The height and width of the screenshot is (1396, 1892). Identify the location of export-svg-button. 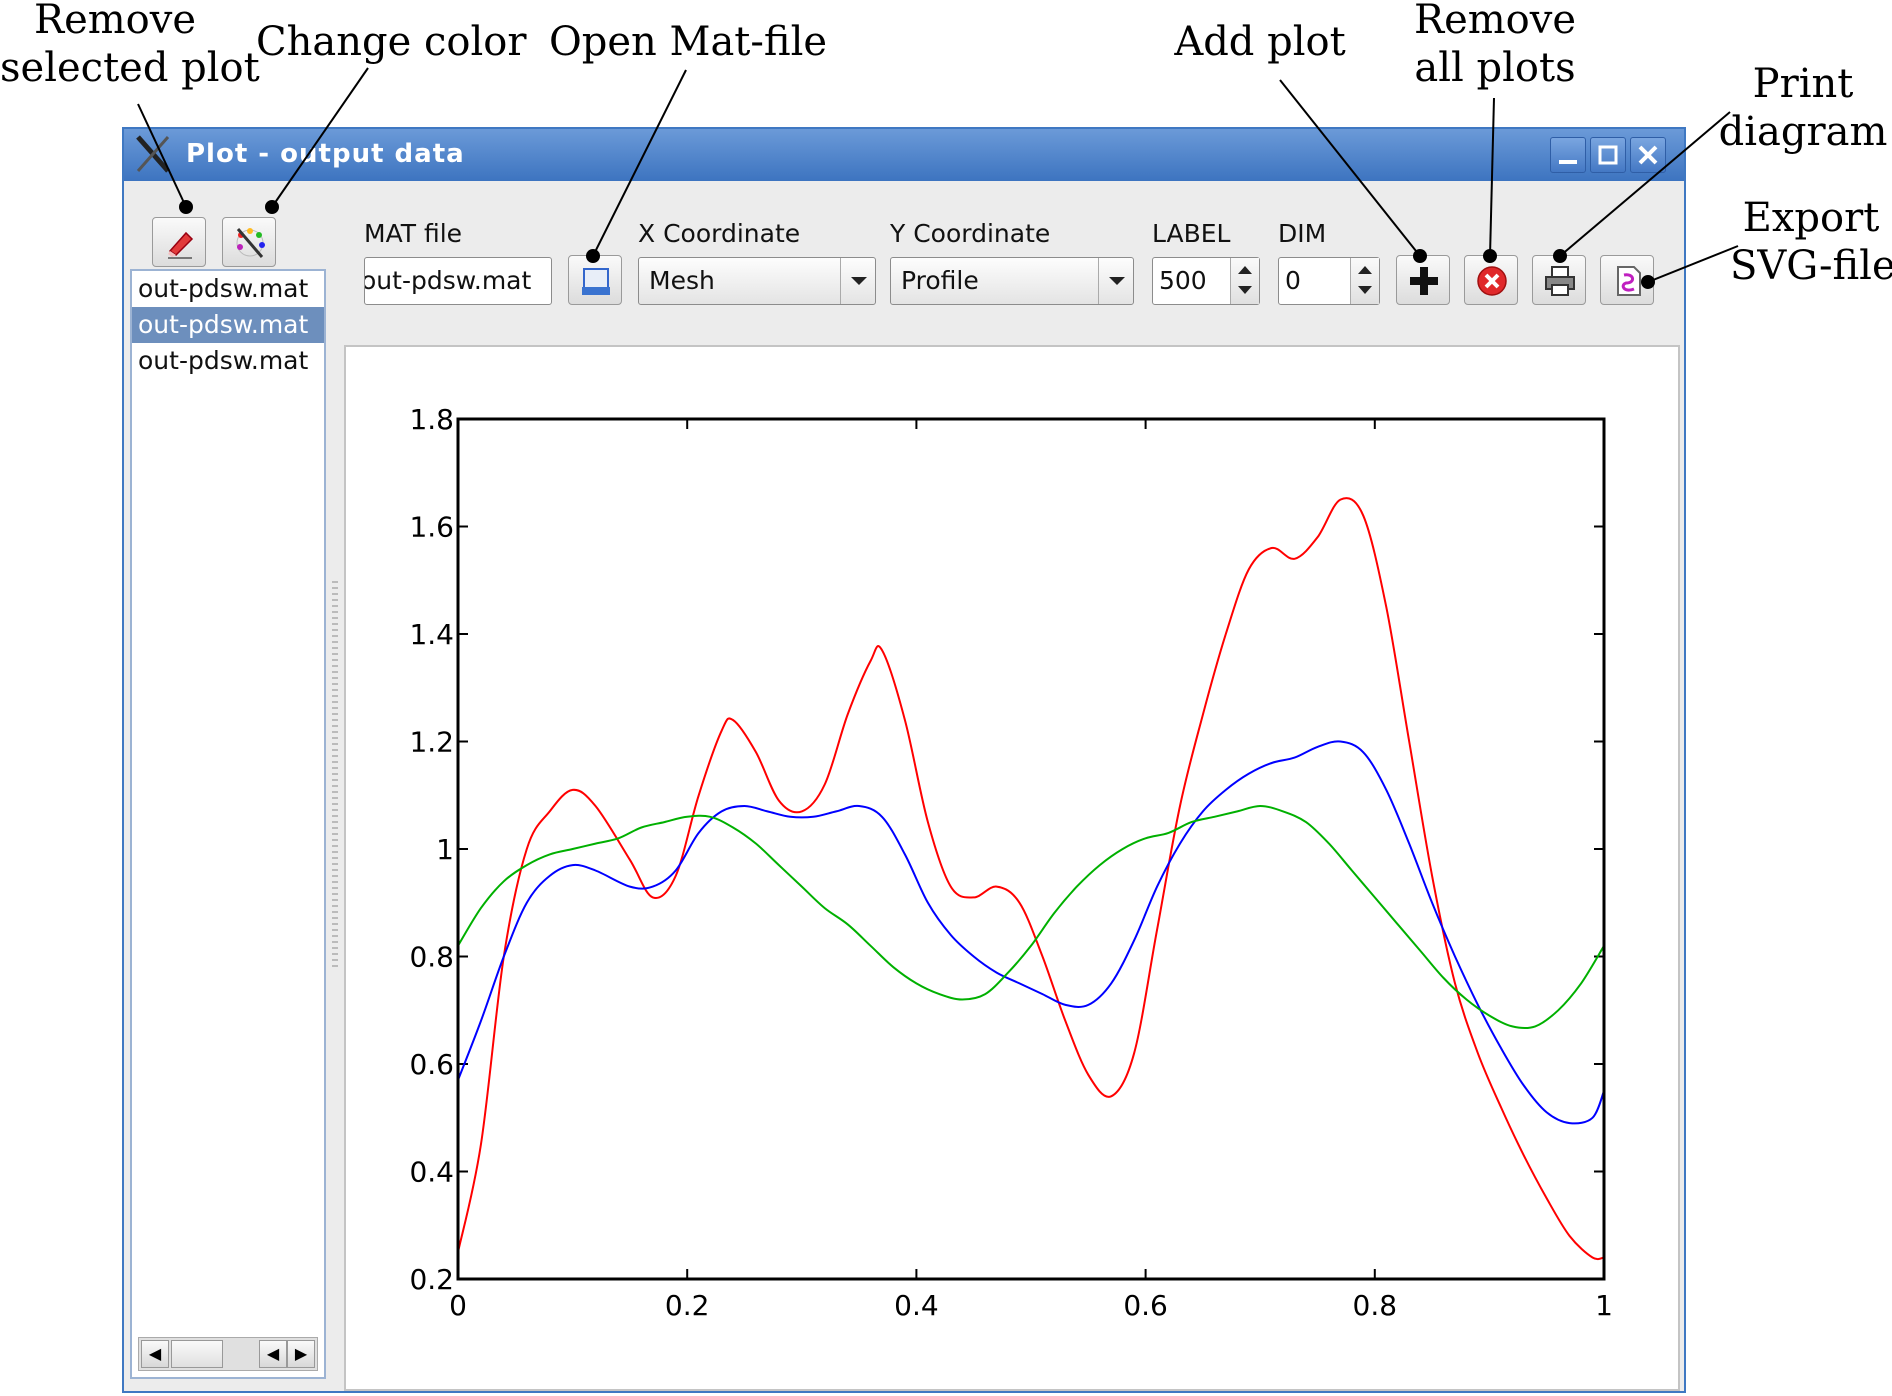
(1627, 280).